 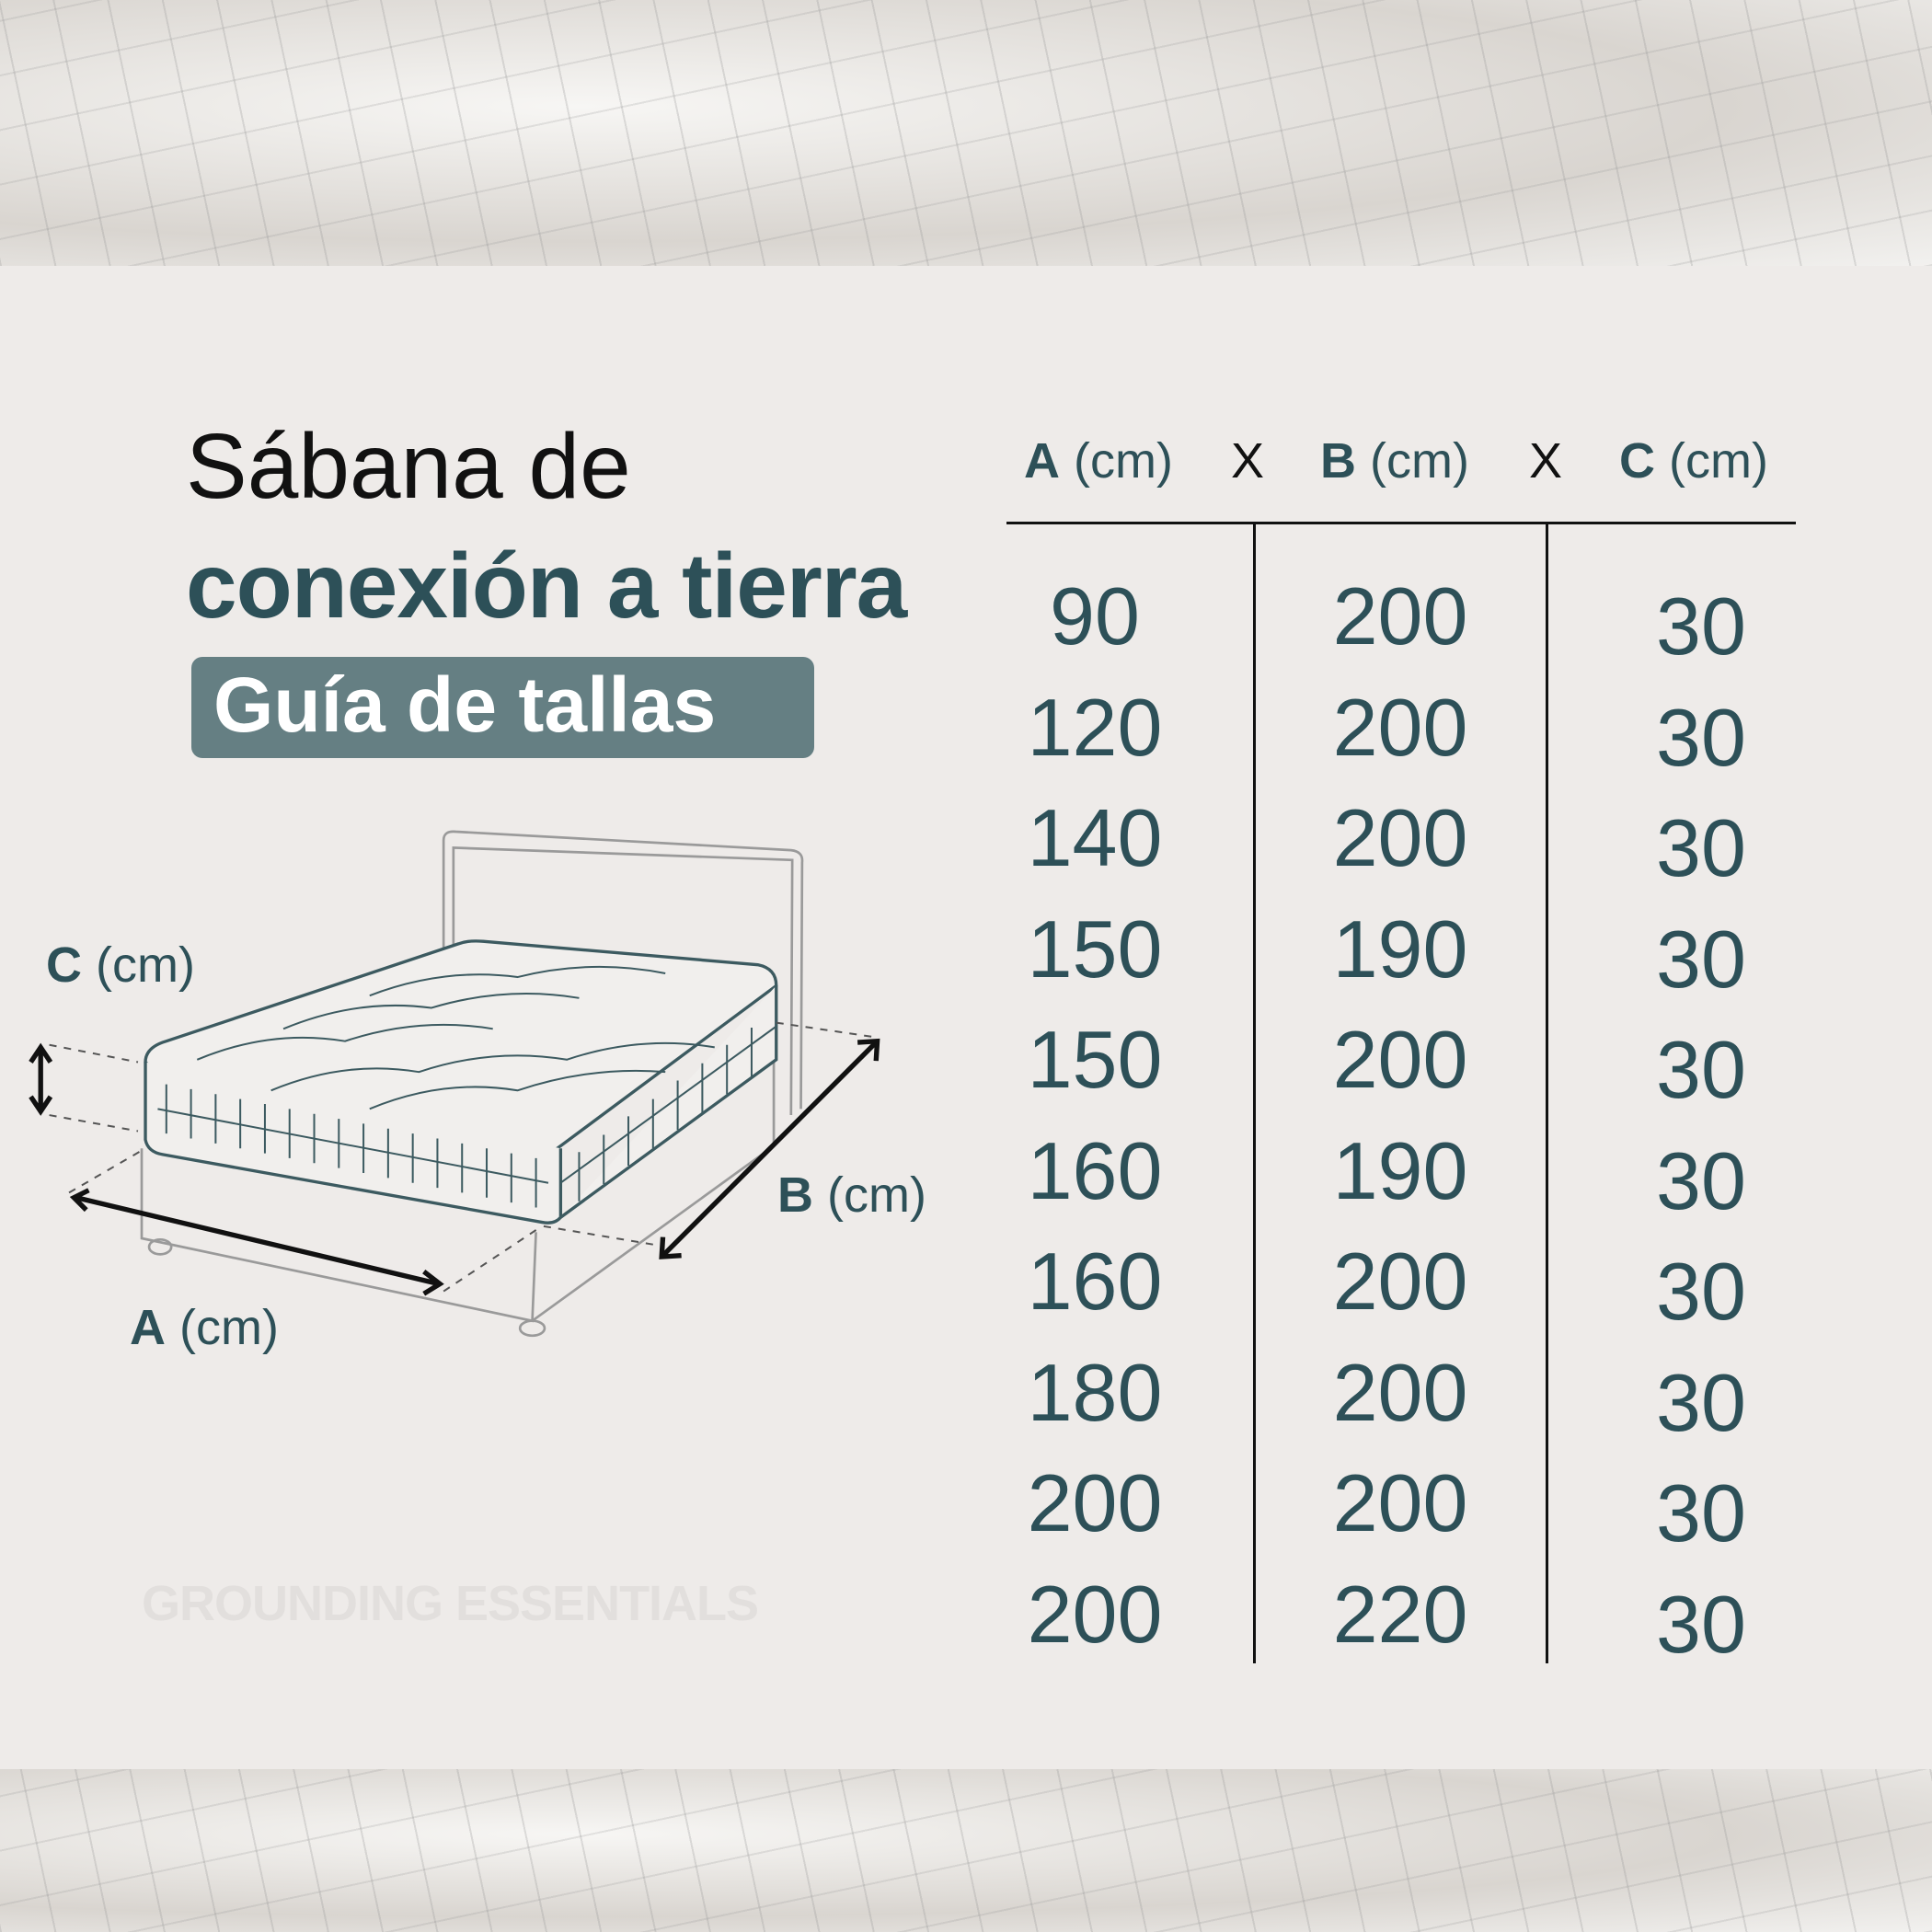 What do you see at coordinates (408, 466) in the screenshot?
I see `title-line-1: Sábana de` at bounding box center [408, 466].